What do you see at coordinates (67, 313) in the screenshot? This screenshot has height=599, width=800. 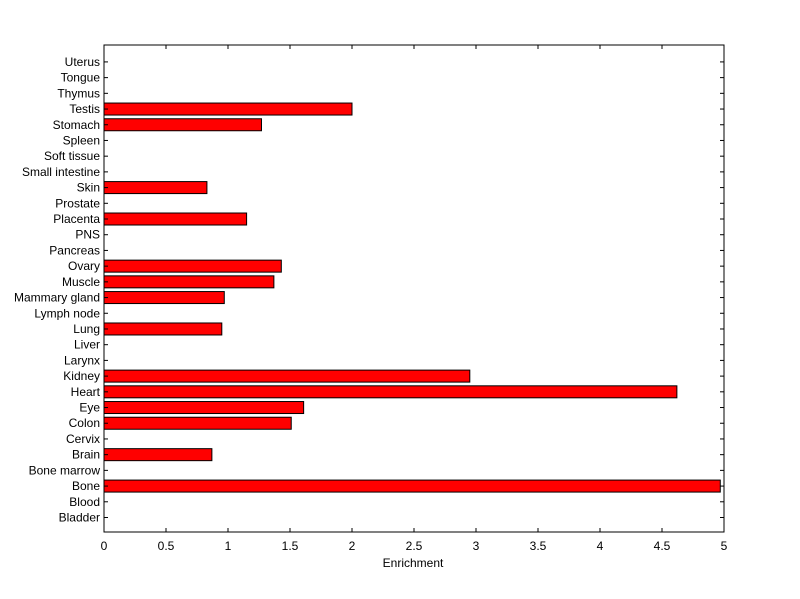 I see `y-tick-label: Lymph node` at bounding box center [67, 313].